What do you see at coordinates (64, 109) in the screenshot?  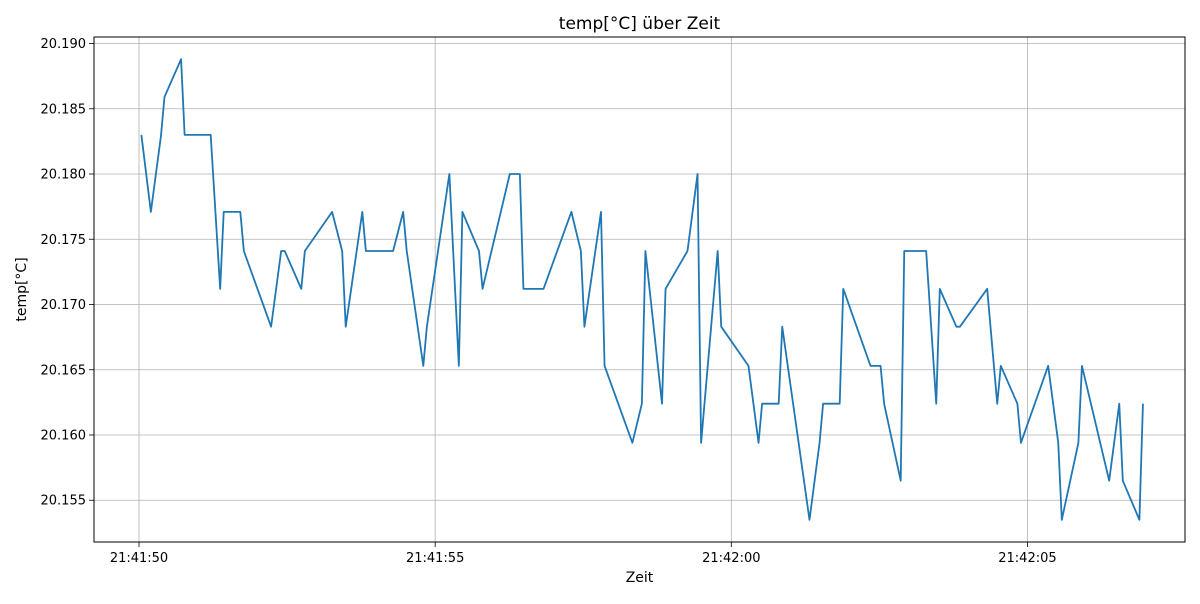 I see `y-tick-label: 20.185` at bounding box center [64, 109].